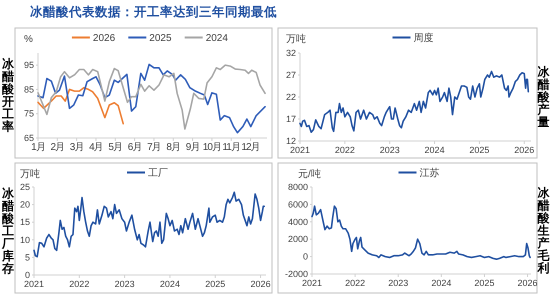 Image resolution: width=550 pixels, height=295 pixels. Describe the element at coordinates (217, 38) in the screenshot. I see `legend-label: 2024` at that location.